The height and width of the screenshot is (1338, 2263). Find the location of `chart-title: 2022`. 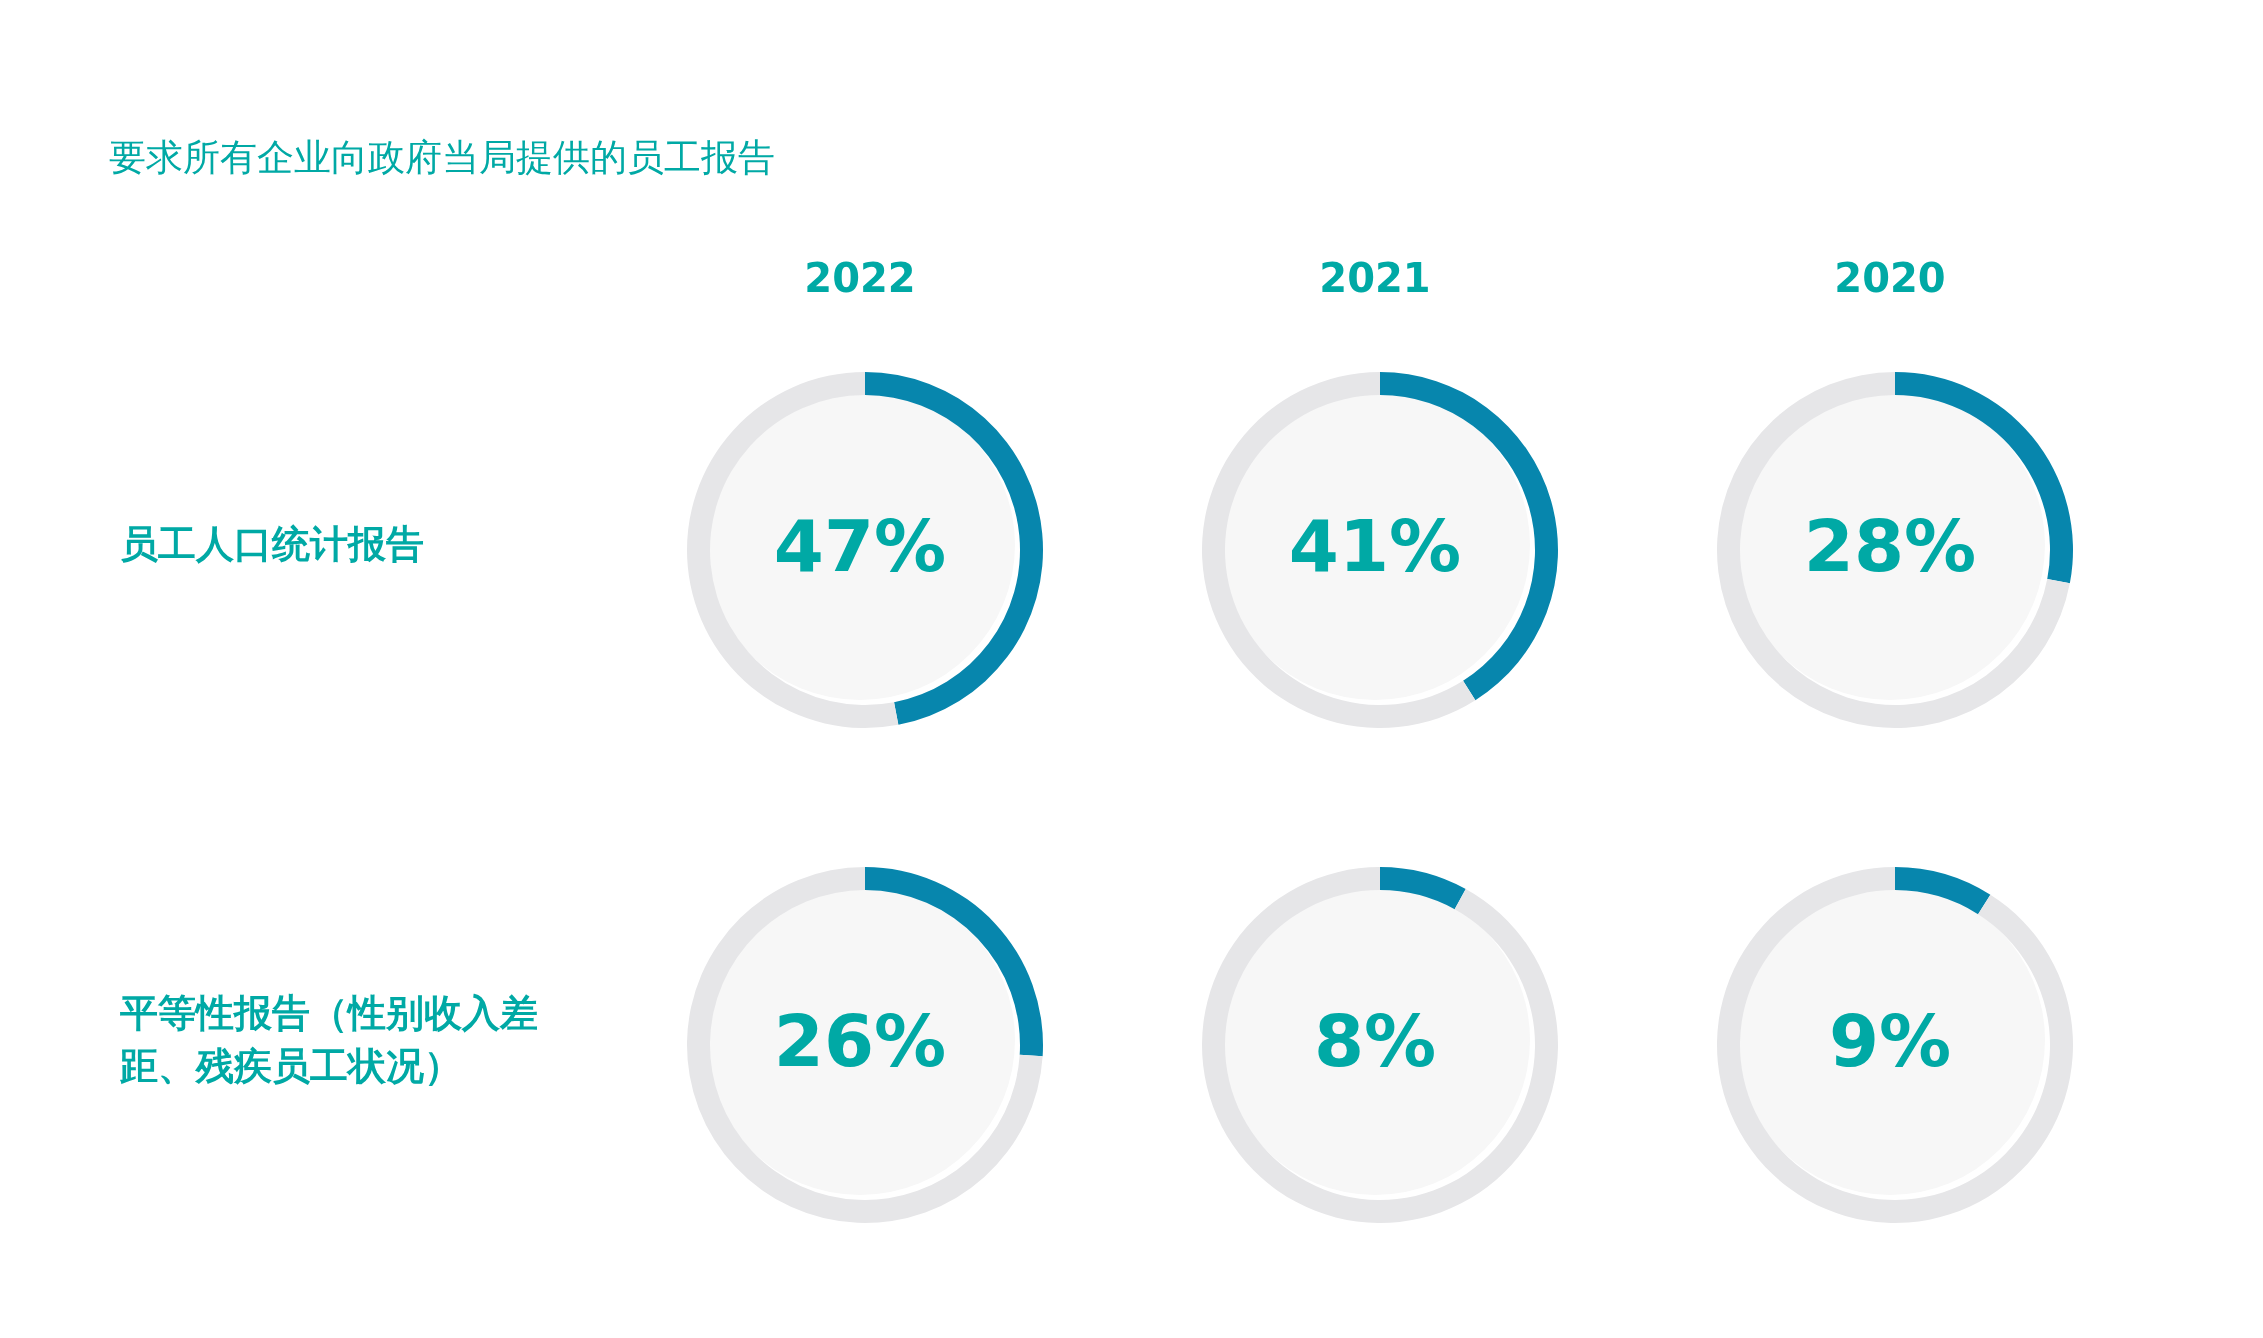

chart-title: 2022 is located at coordinates (860, 278).